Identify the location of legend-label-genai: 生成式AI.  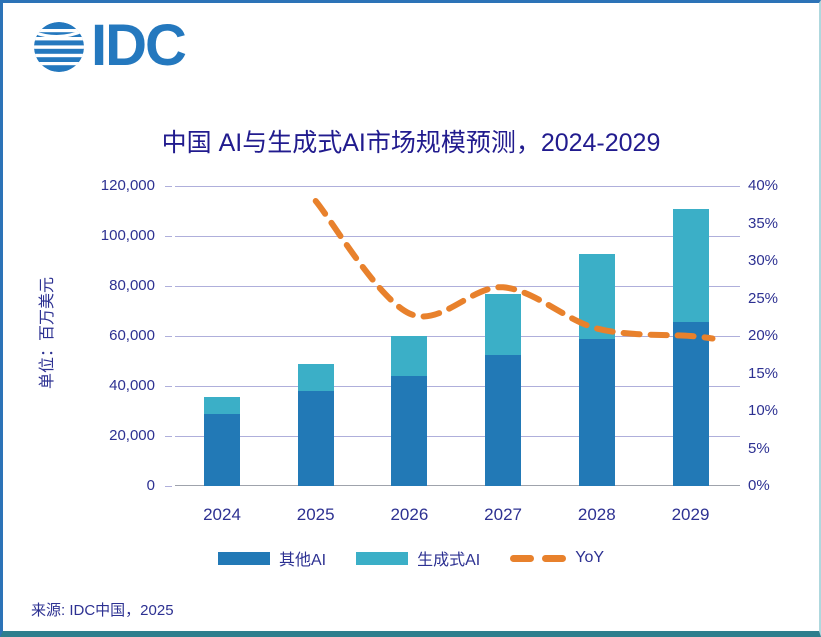
(449, 560).